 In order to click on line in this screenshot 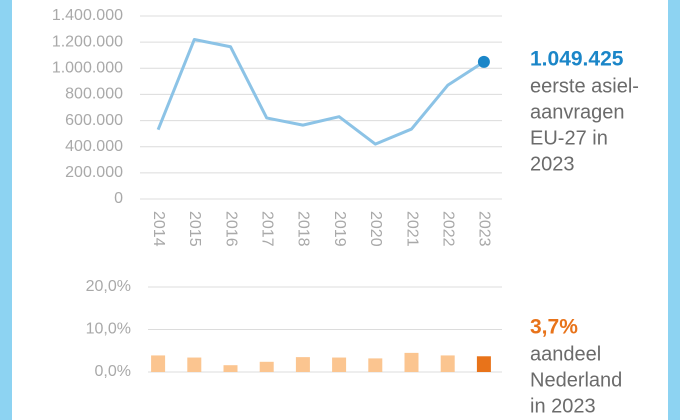, I will do `click(320, 92)`.